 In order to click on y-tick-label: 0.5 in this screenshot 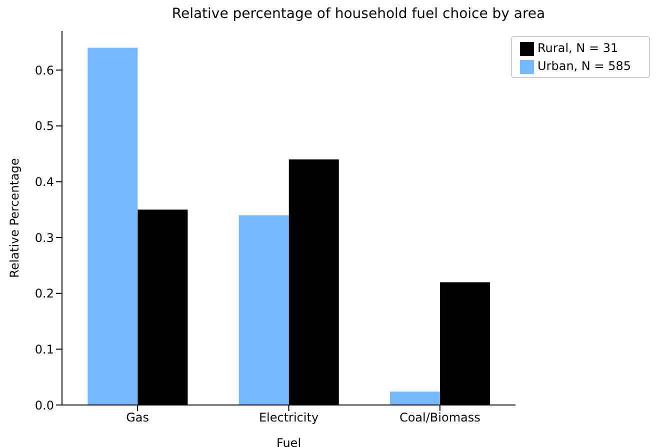, I will do `click(44, 126)`.